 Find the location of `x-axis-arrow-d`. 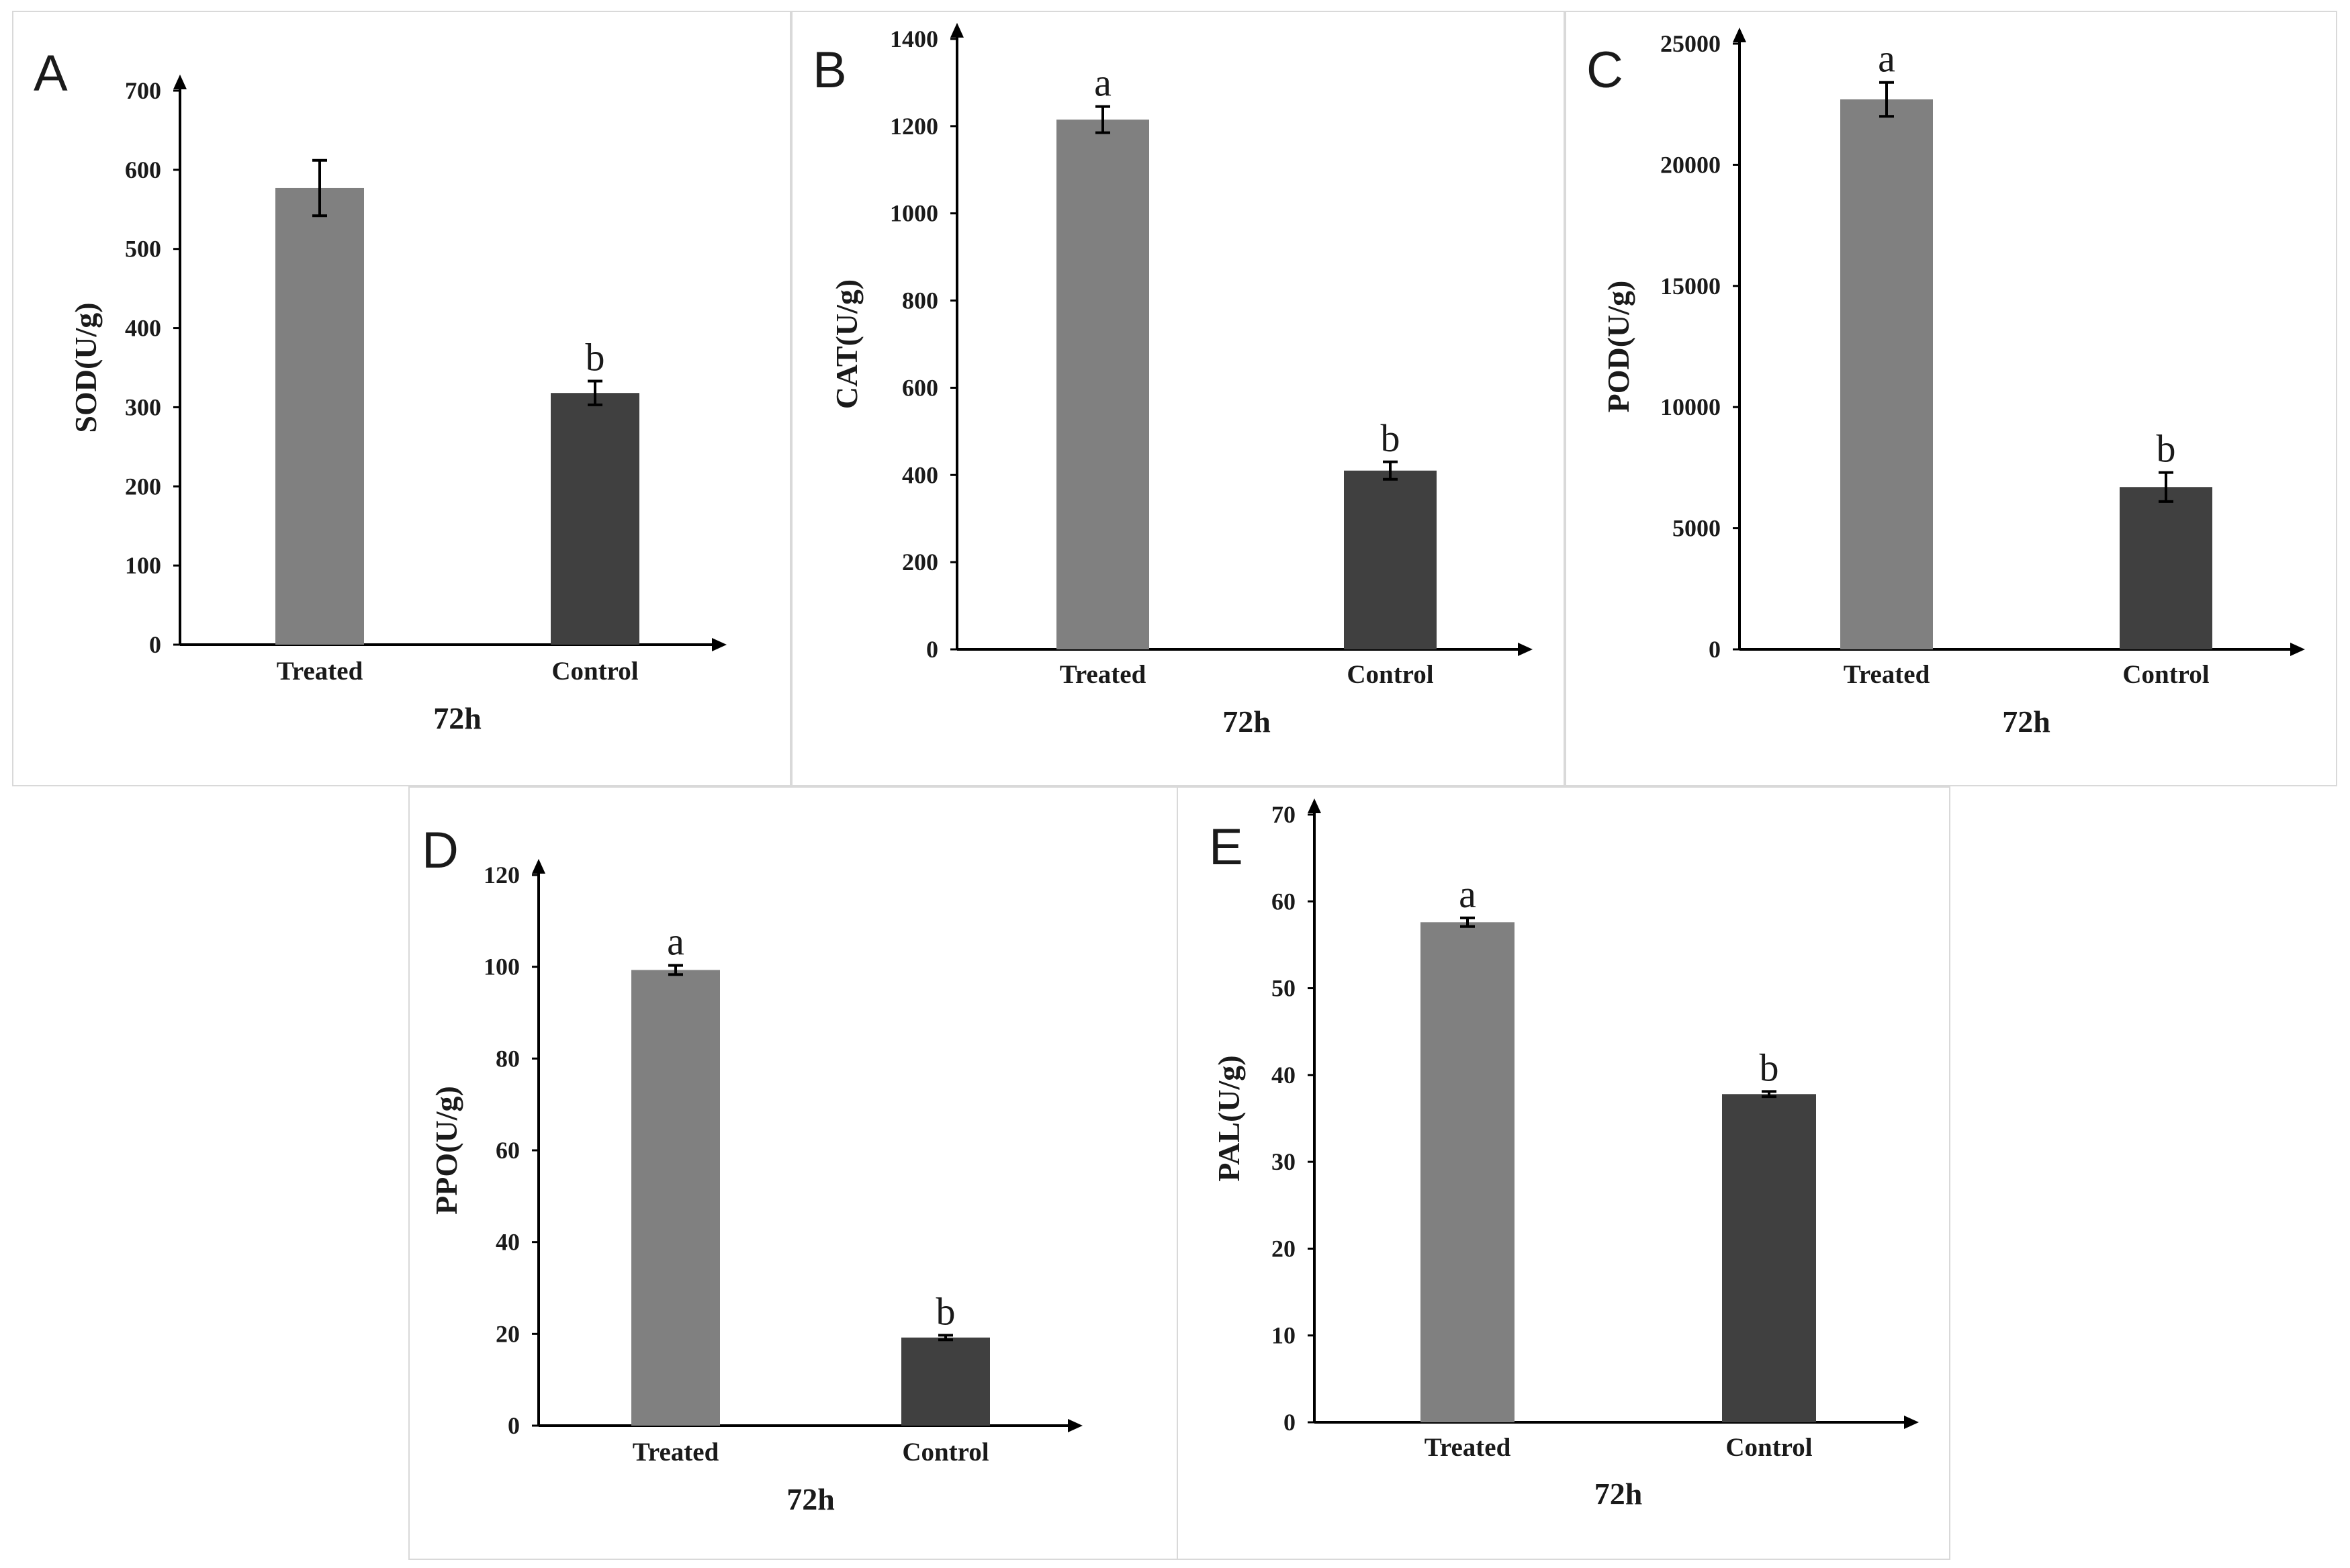

x-axis-arrow-d is located at coordinates (1075, 1425).